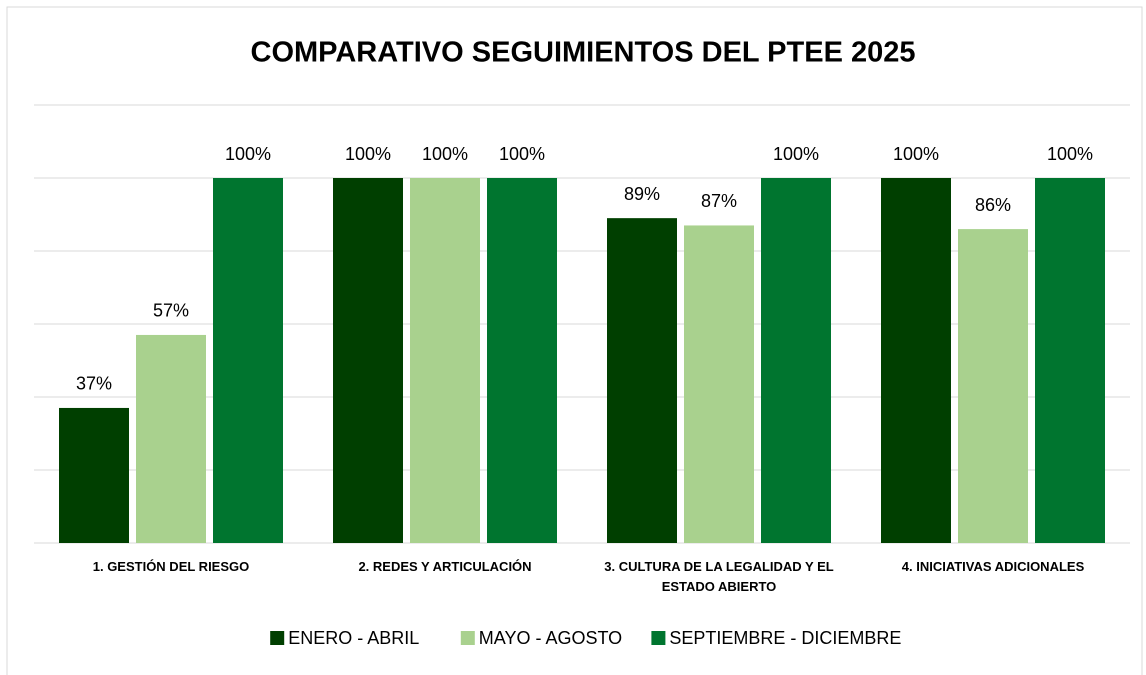 Image resolution: width=1146 pixels, height=675 pixels. What do you see at coordinates (993, 205) in the screenshot?
I see `data-label: 86%` at bounding box center [993, 205].